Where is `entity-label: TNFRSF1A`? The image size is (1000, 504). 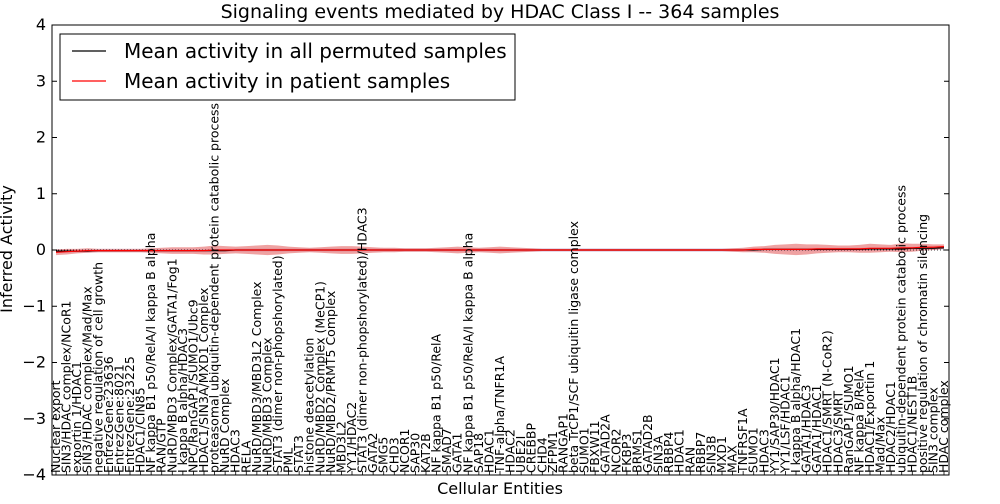 entity-label: TNFRSF1A is located at coordinates (742, 441).